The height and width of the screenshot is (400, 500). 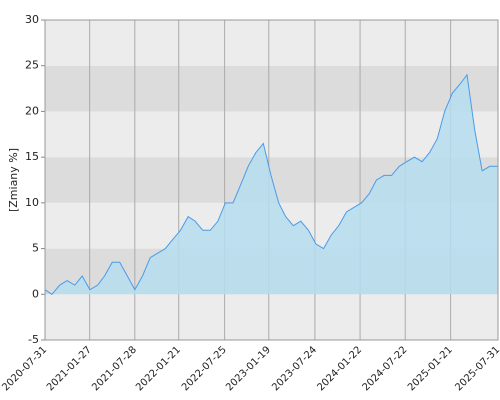 What do you see at coordinates (476, 368) in the screenshot?
I see `x-tick-label: 2025-07-31` at bounding box center [476, 368].